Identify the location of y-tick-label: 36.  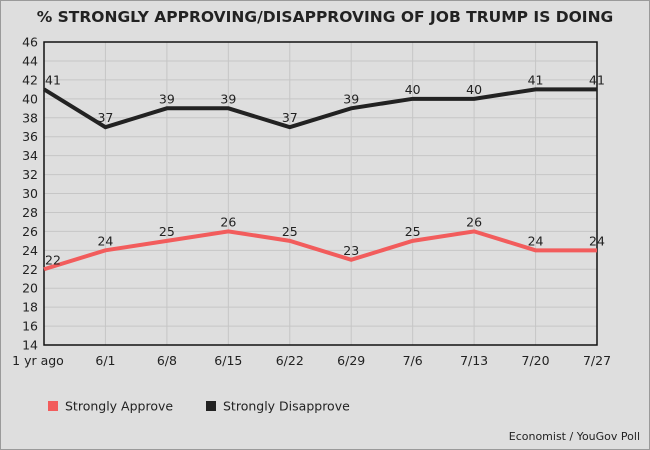
(30, 136).